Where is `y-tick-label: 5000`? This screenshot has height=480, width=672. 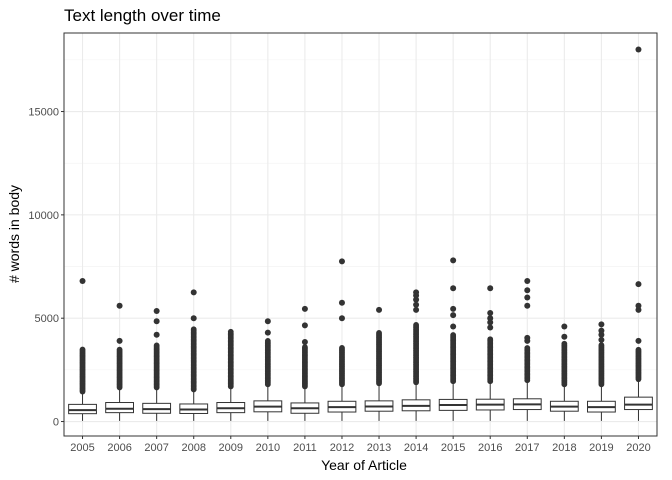
y-tick-label: 5000 is located at coordinates (47, 319).